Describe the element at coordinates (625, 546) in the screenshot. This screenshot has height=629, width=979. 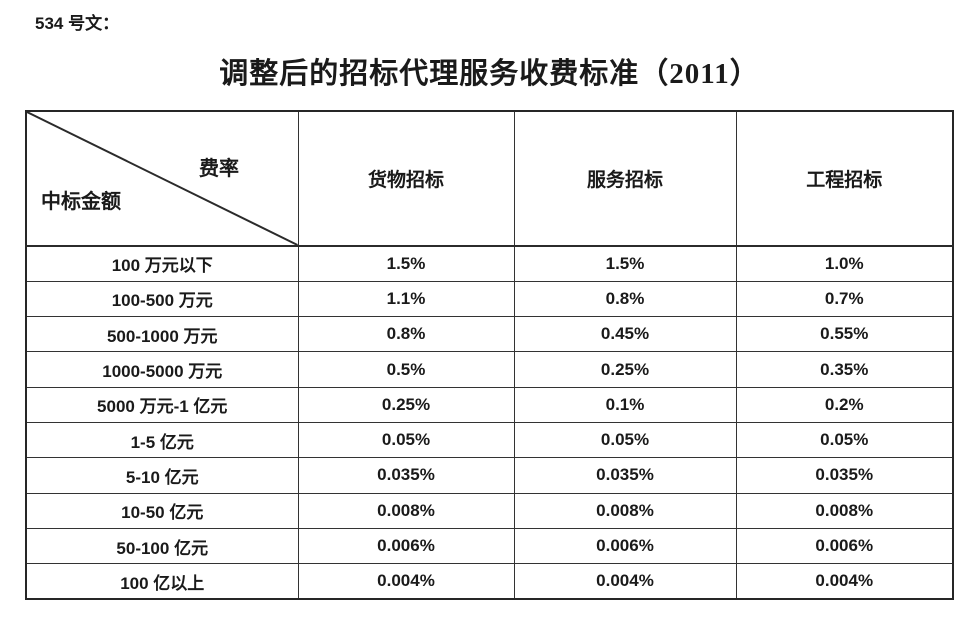
I see `fee-cell-service: 0.006%` at that location.